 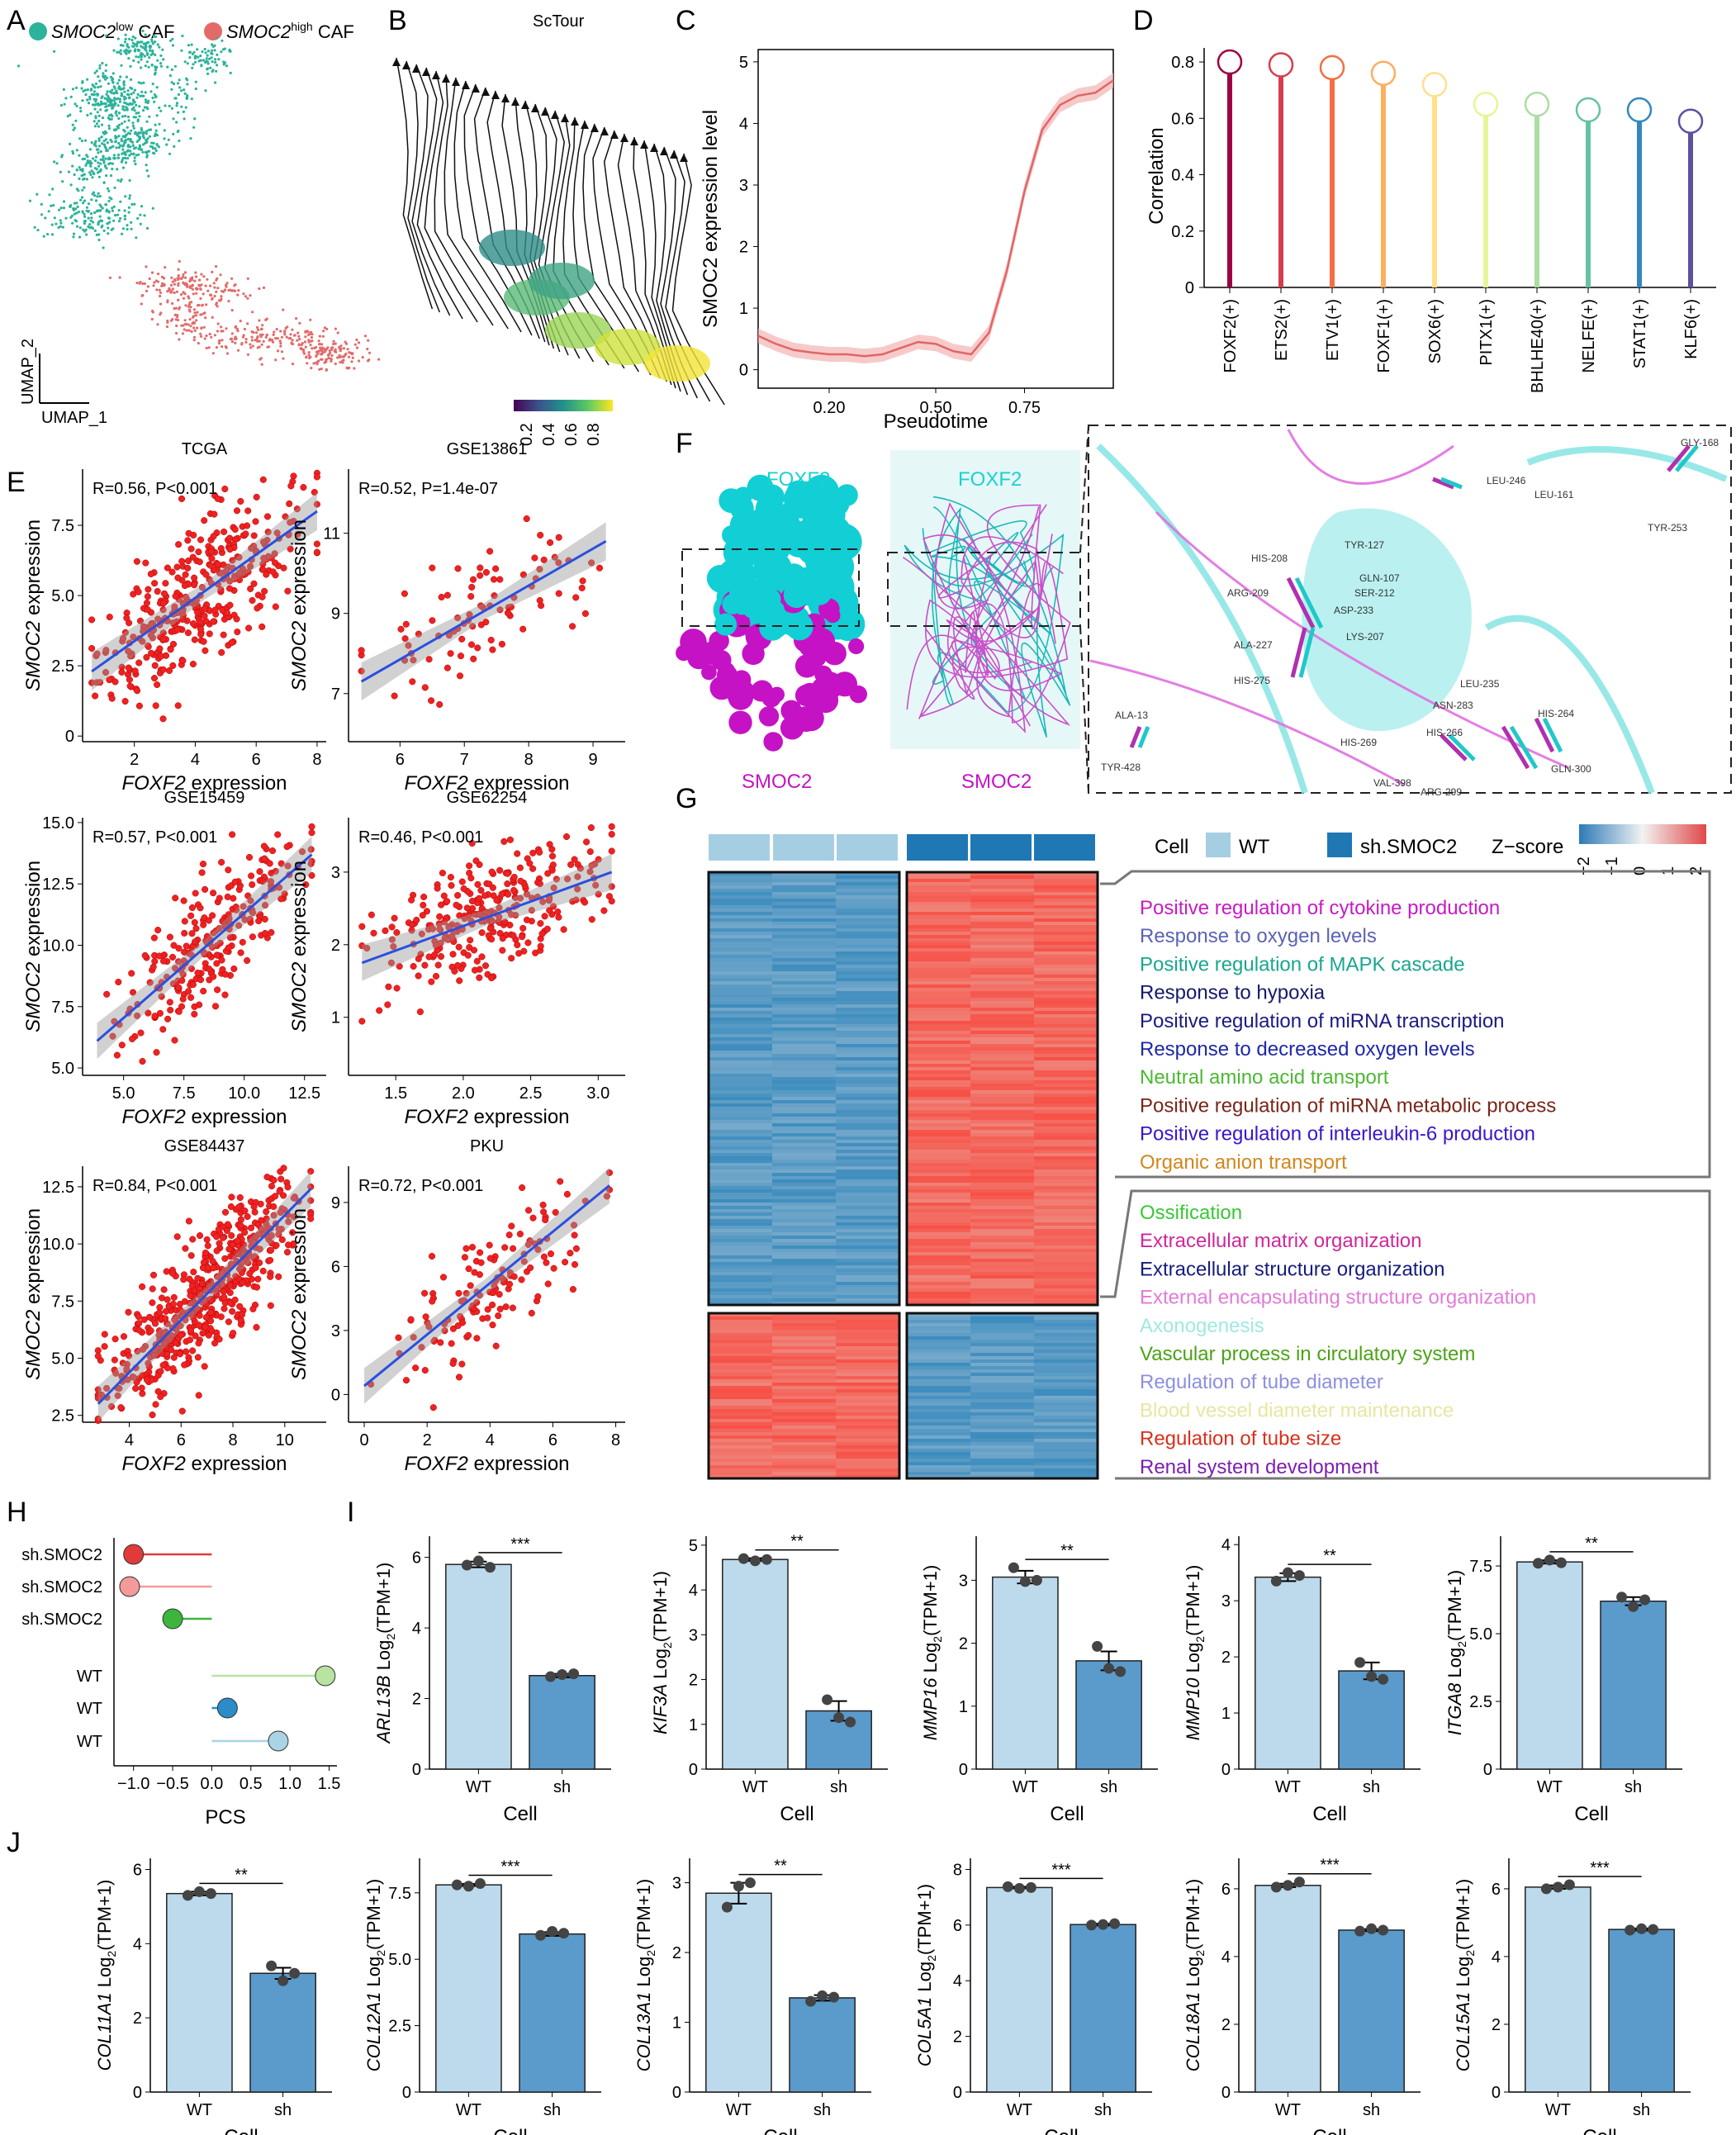 What do you see at coordinates (935, 218) in the screenshot?
I see `confidence-band` at bounding box center [935, 218].